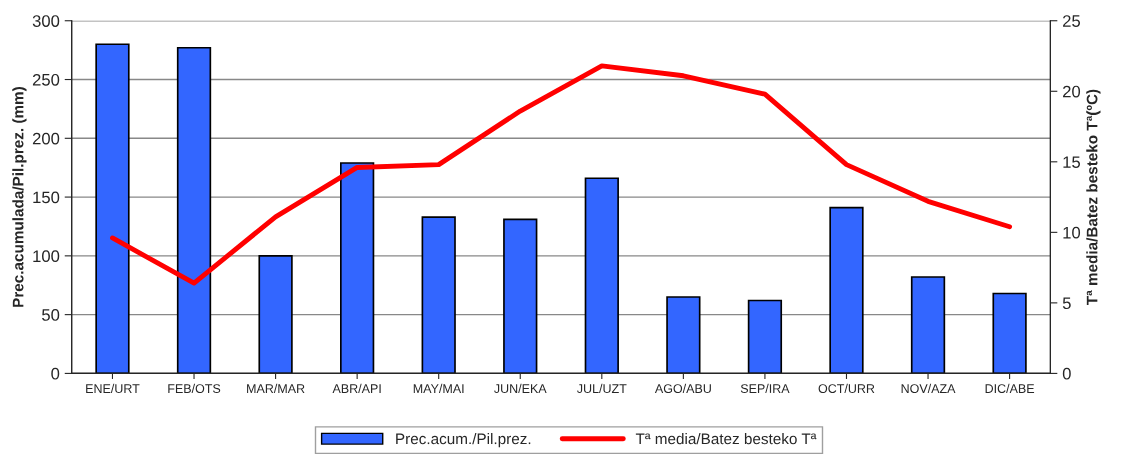 This screenshot has height=461, width=1138. What do you see at coordinates (1066, 303) in the screenshot?
I see `y2-tick-label: 5` at bounding box center [1066, 303].